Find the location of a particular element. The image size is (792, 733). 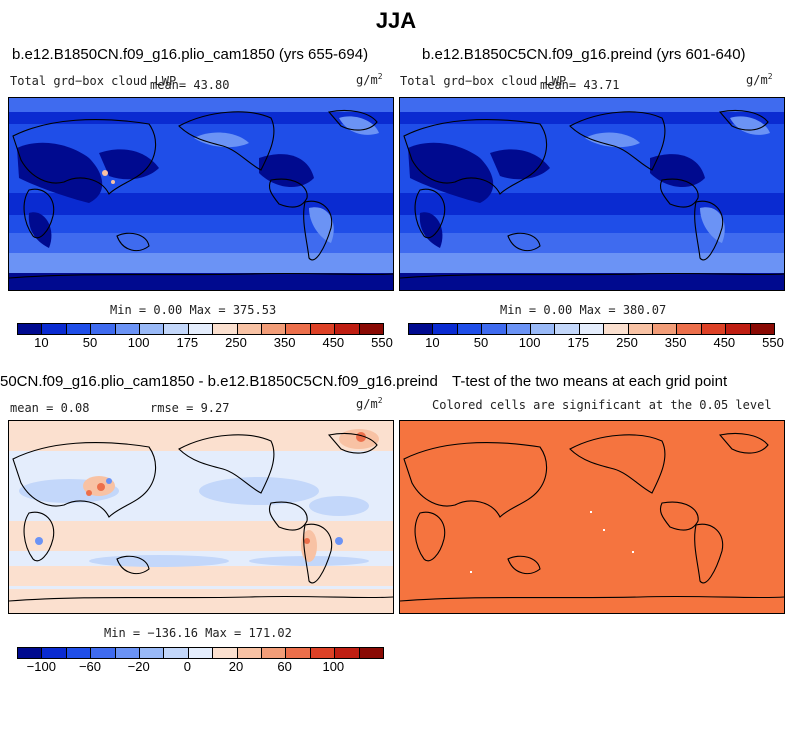

panel-2-map is located at coordinates (592, 194).